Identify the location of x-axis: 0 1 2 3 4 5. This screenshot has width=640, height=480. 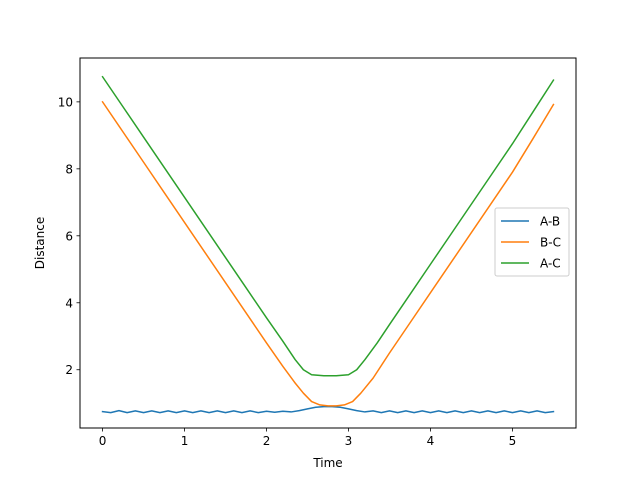
(308, 438).